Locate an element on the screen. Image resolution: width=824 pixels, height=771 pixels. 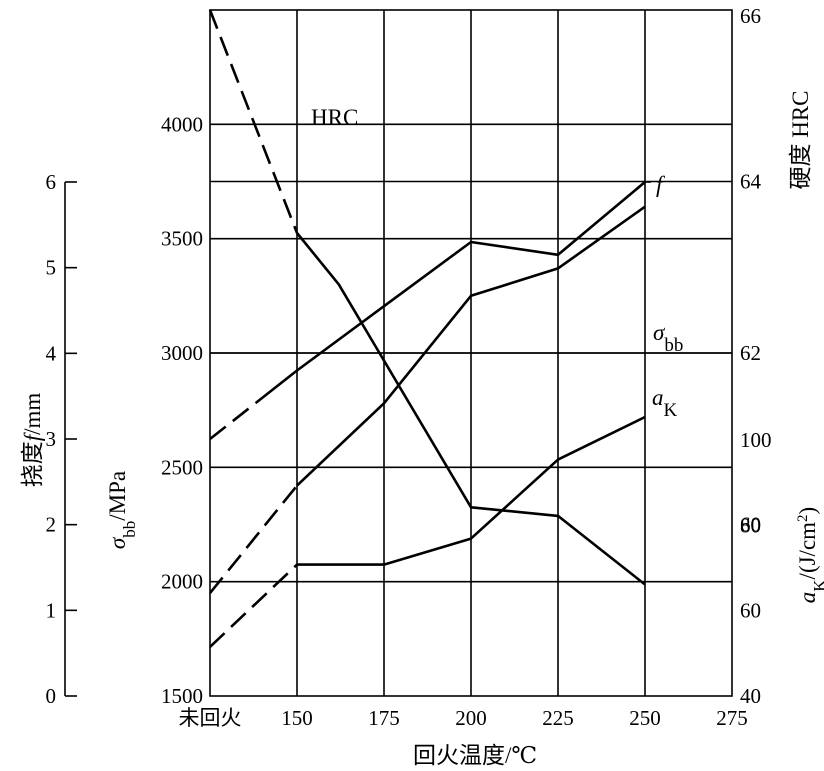
toughness-axis-title: aK/(J/cm2) is located at coordinates (809, 555).